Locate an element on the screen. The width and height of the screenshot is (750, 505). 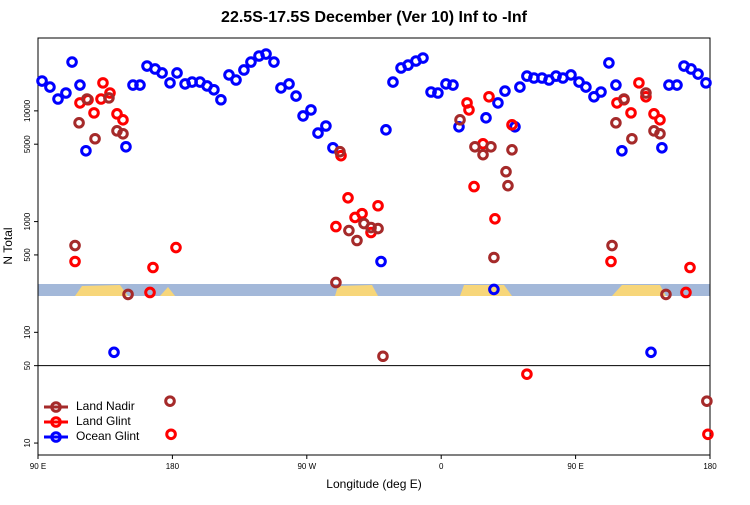
y-tick-label: 10000 is located at coordinates (27, 110).